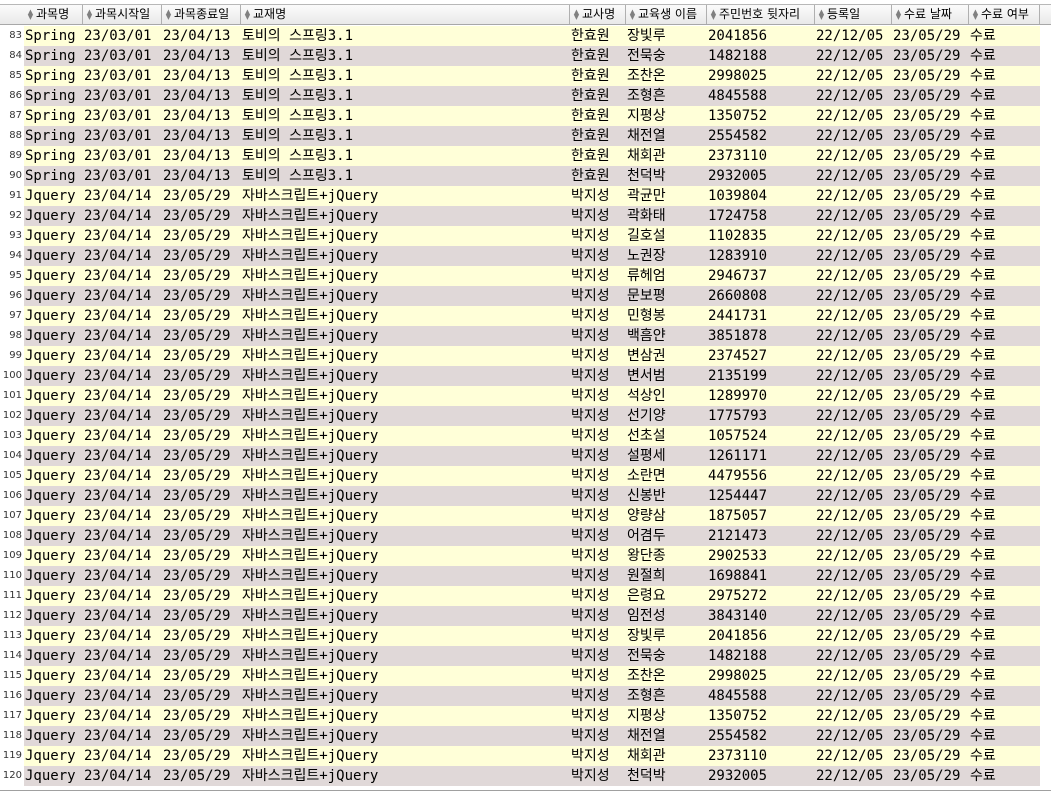  Describe the element at coordinates (646, 176) in the screenshot. I see `cell-student-name: 천덕박` at that location.